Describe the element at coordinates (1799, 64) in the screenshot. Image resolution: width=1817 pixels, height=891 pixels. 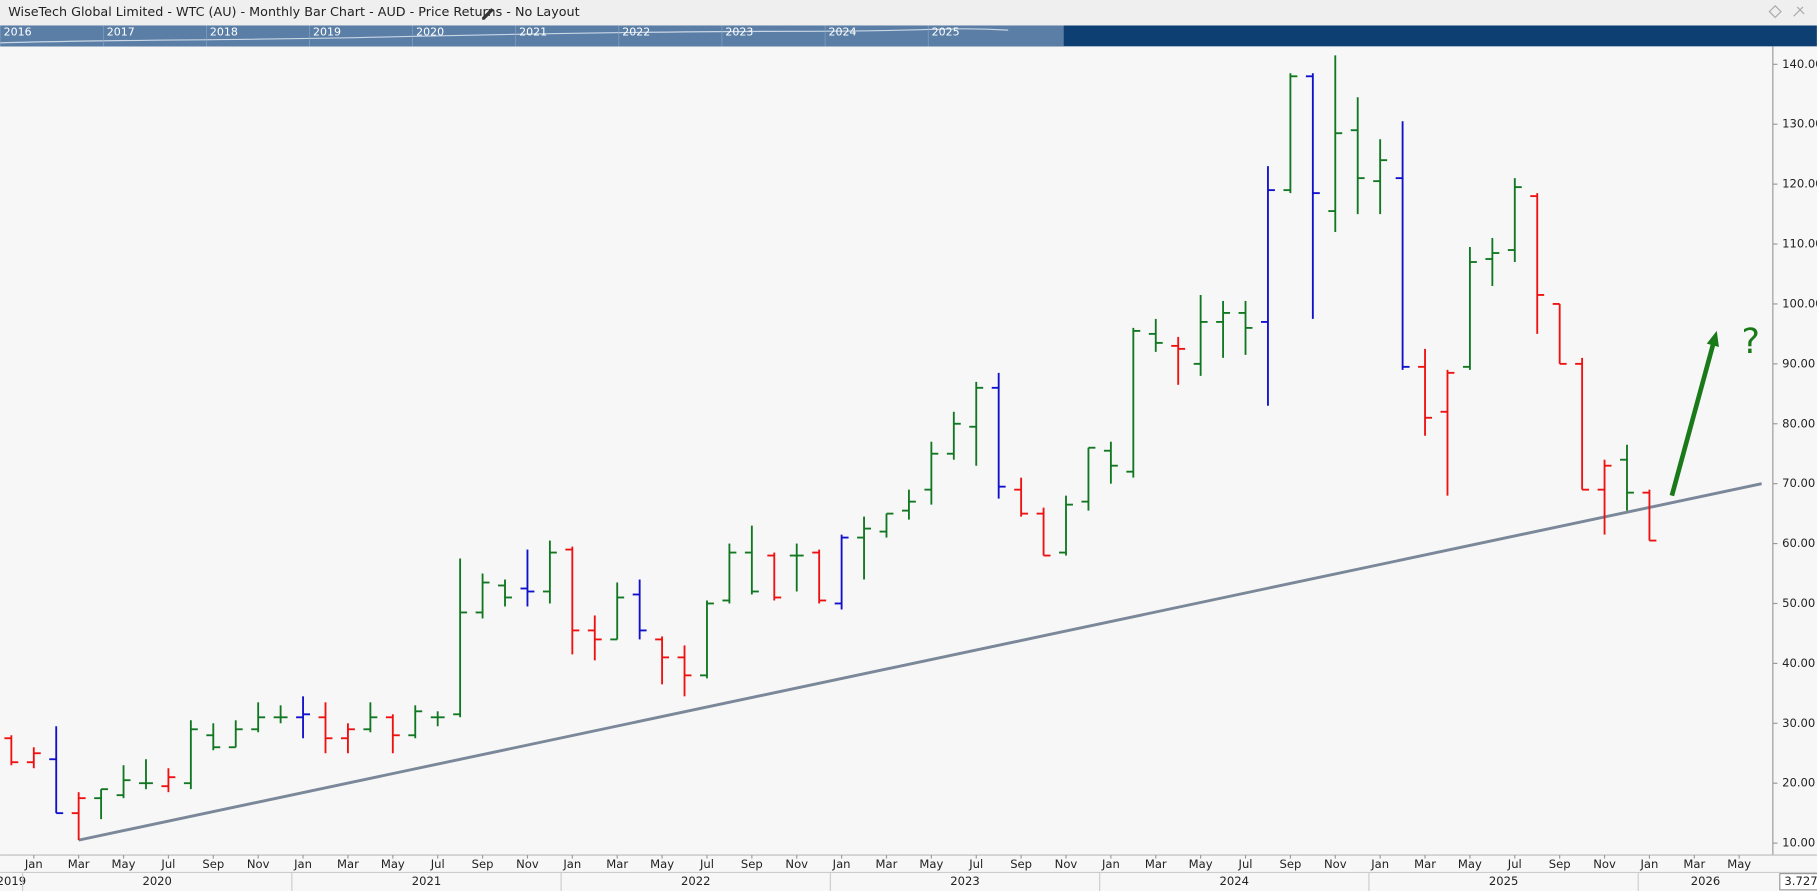
I see `y-tick-label: 140.00` at that location.